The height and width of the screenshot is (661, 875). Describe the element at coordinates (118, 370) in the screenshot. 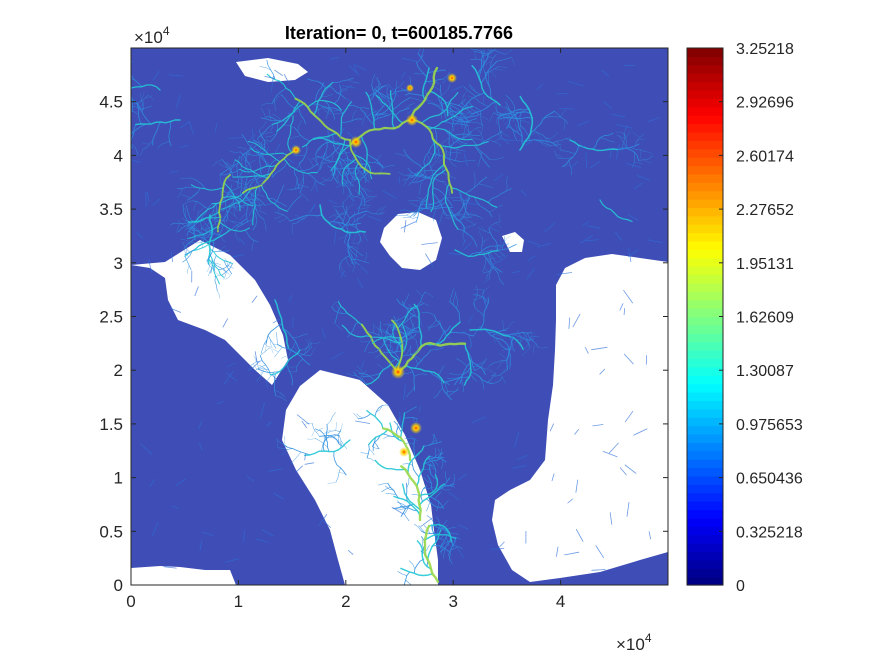

I see `y-tick-label: 2` at that location.